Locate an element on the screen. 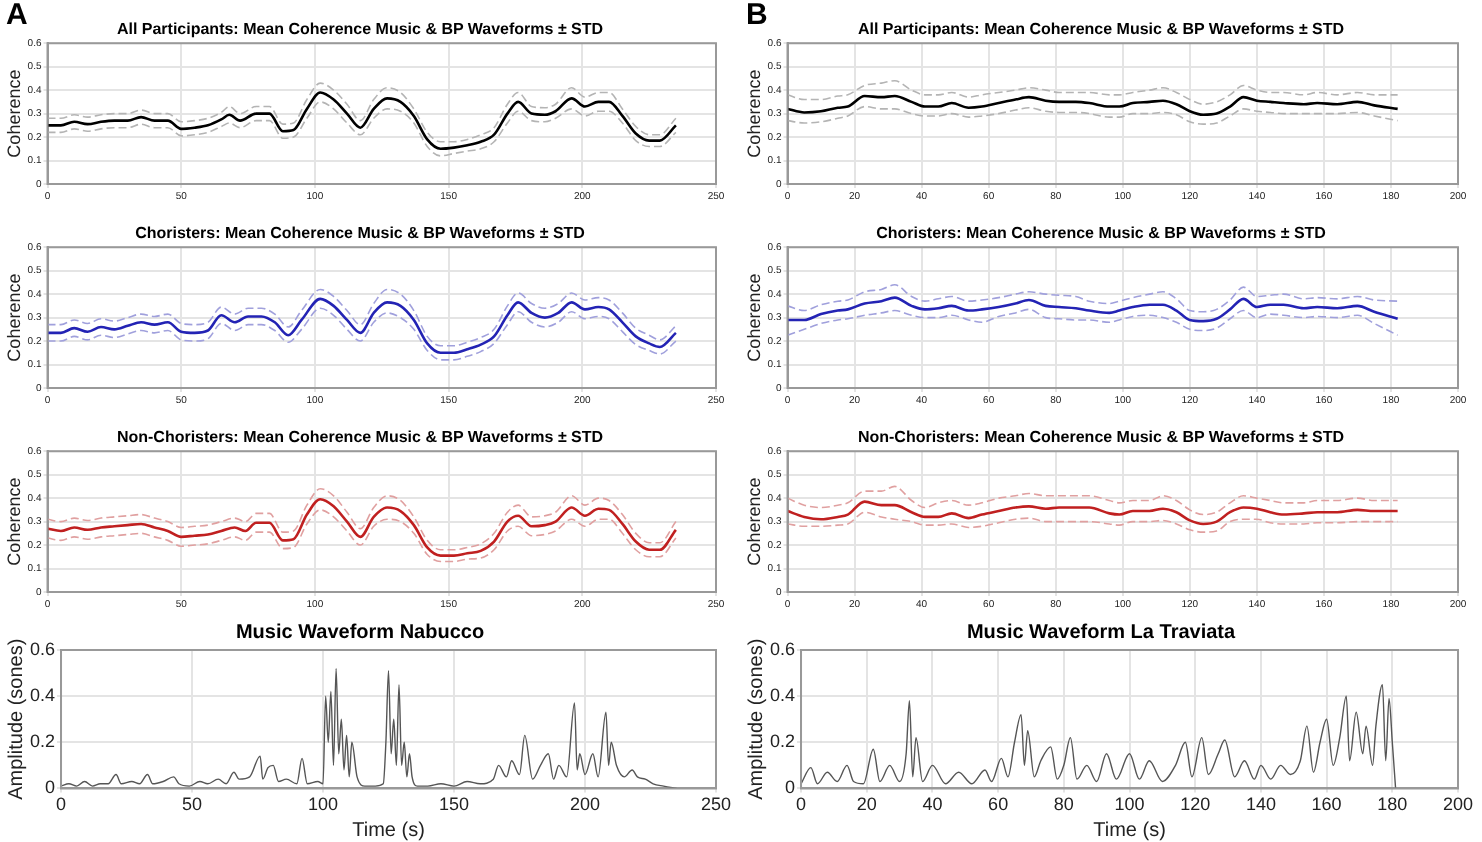  x-tick-label: 40 is located at coordinates (932, 804).